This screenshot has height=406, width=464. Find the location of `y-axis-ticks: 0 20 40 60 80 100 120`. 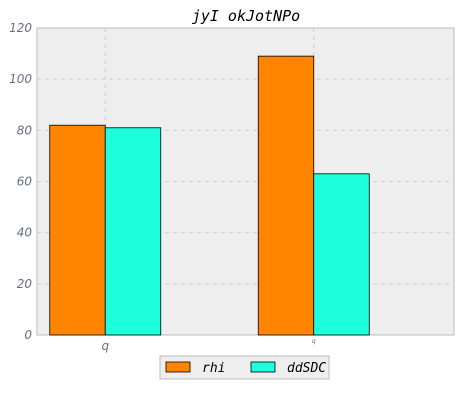

y-axis-ticks: 0 20 40 60 80 100 120 is located at coordinates (20, 181).